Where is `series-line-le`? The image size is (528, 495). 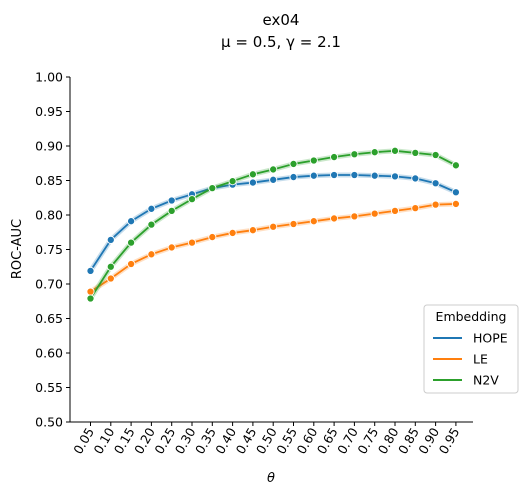
series-line-le is located at coordinates (273, 248).